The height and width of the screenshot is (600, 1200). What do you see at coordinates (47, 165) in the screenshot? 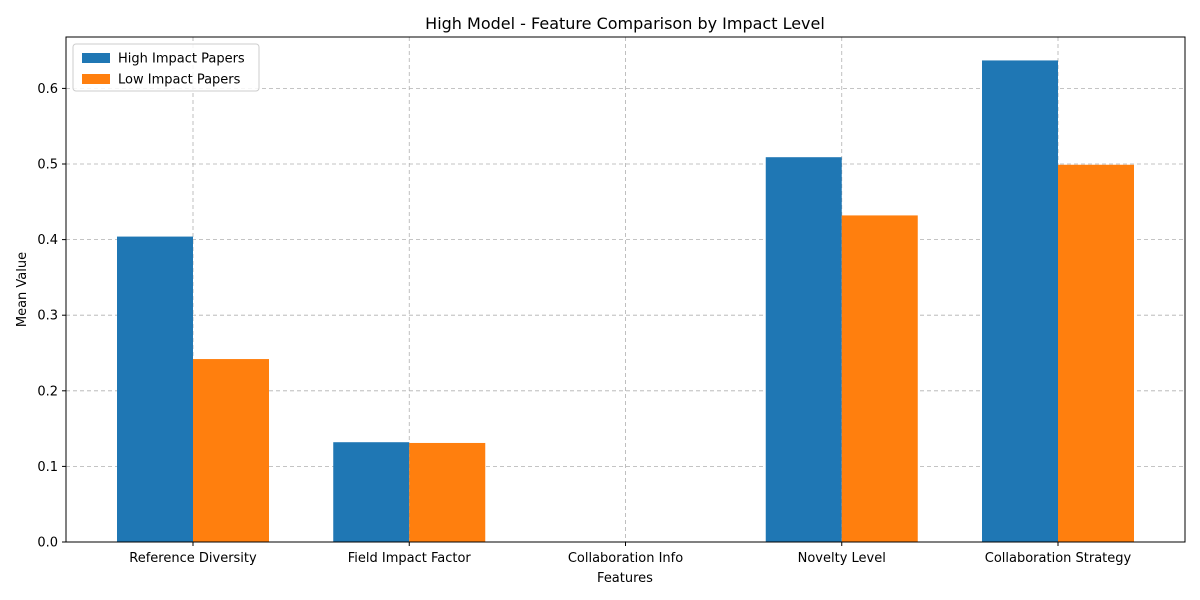
I see `y-tick-label: 0.5` at bounding box center [47, 165].